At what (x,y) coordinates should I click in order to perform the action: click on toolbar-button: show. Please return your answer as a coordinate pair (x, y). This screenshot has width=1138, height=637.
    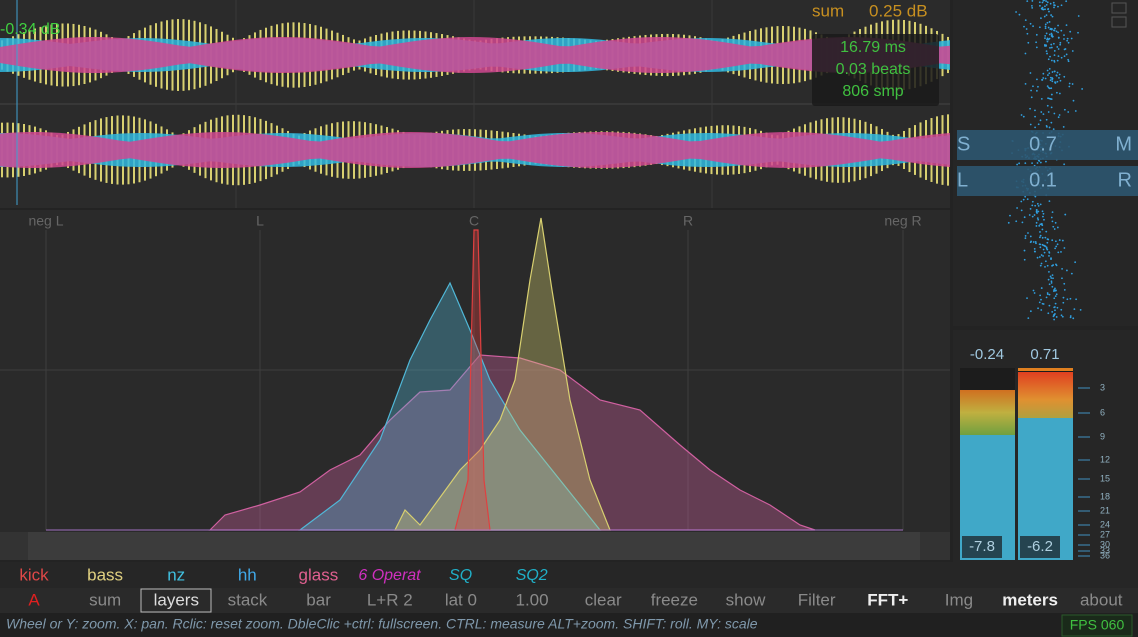
    Looking at the image, I should click on (746, 599).